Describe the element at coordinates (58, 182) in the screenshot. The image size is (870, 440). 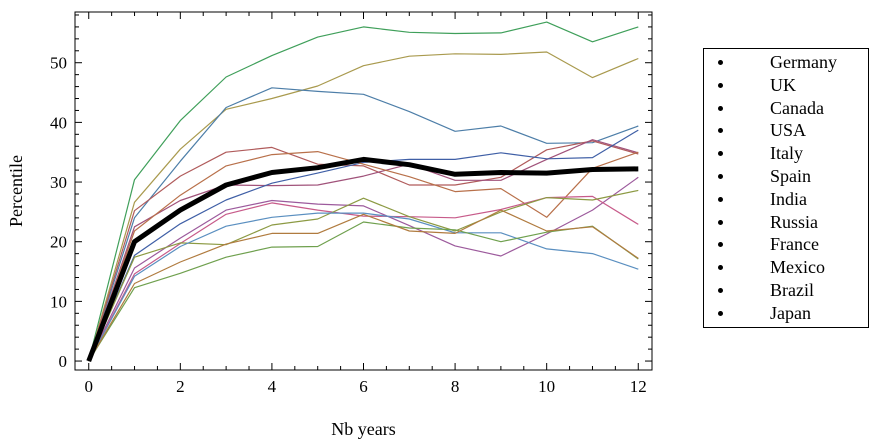
I see `y-tick-label: 30` at that location.